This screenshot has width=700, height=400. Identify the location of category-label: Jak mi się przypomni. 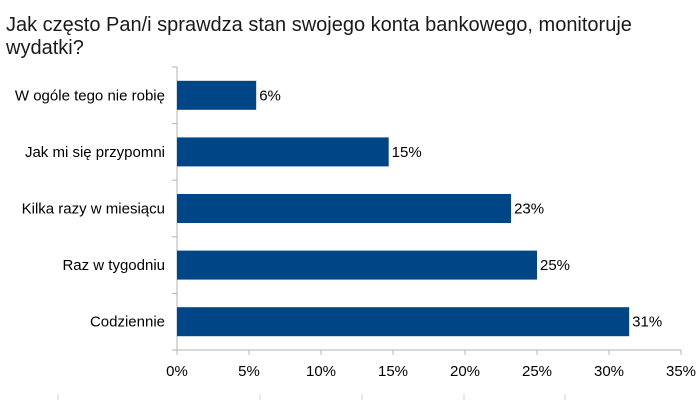
(95, 152).